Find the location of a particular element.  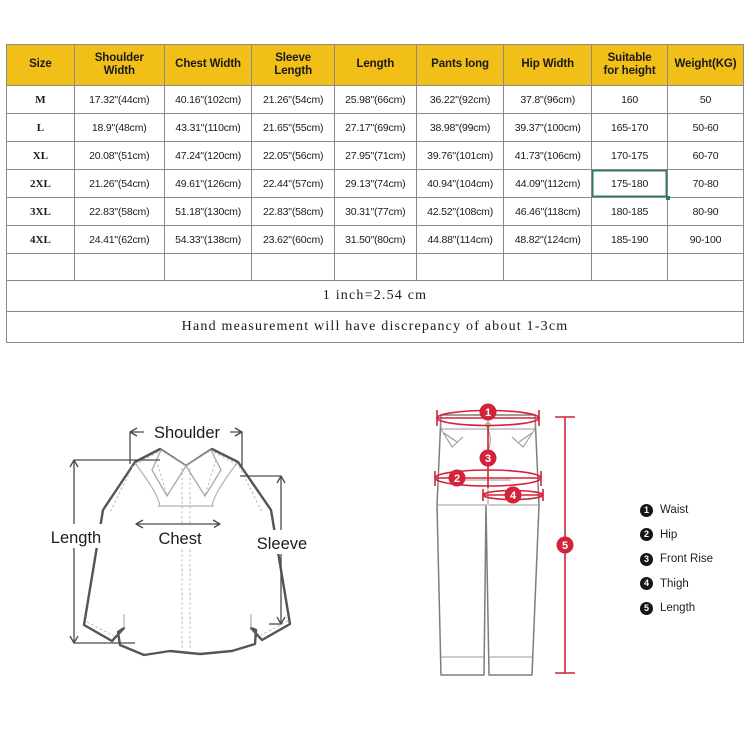

cell-chest-width: 49.61"(126cm) is located at coordinates (208, 183).